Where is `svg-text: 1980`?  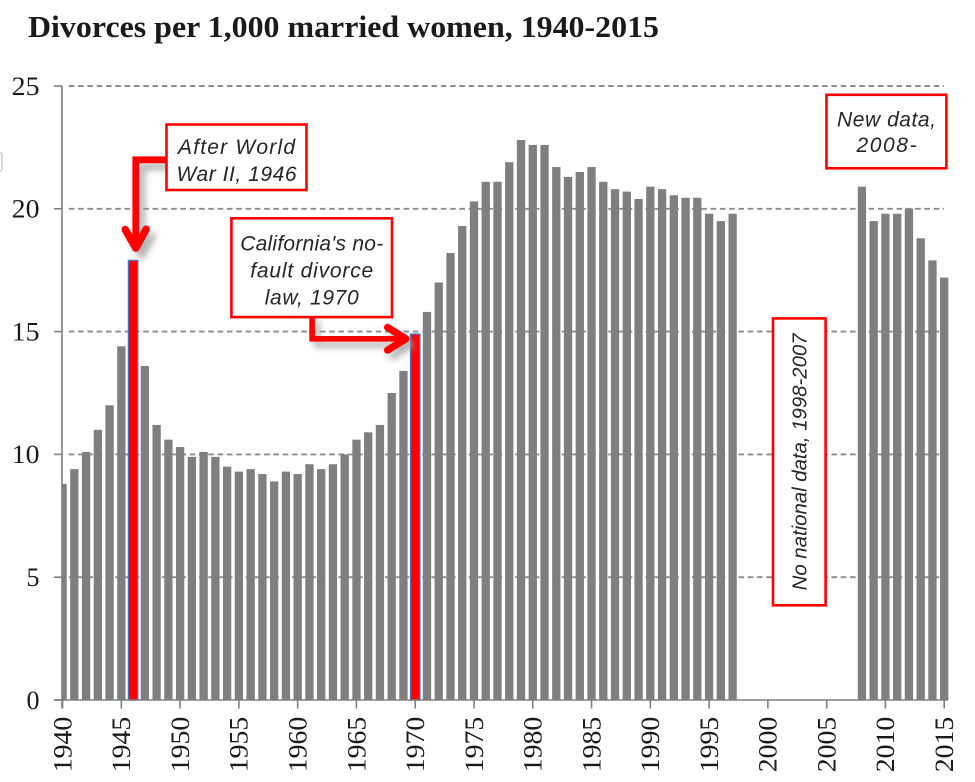 svg-text: 1980 is located at coordinates (533, 745).